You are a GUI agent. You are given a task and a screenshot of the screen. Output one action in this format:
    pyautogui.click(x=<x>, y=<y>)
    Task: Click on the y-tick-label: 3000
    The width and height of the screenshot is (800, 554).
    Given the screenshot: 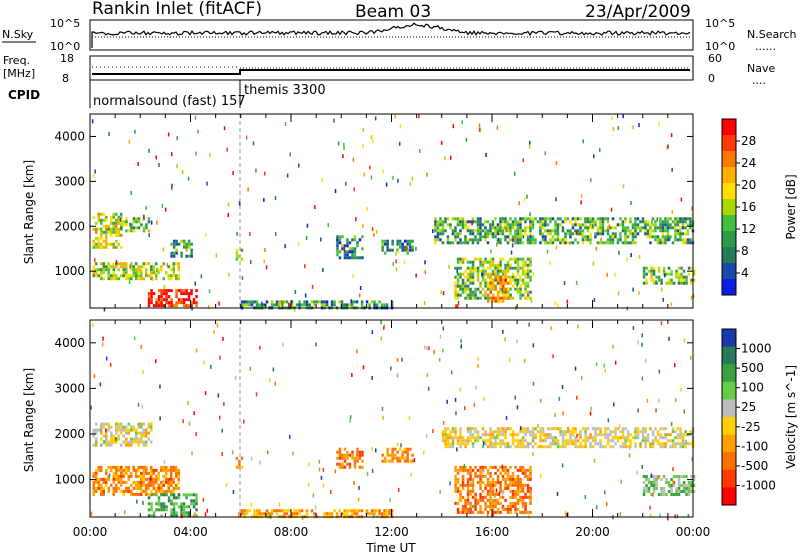 What is the action you would take?
    pyautogui.click(x=69, y=388)
    